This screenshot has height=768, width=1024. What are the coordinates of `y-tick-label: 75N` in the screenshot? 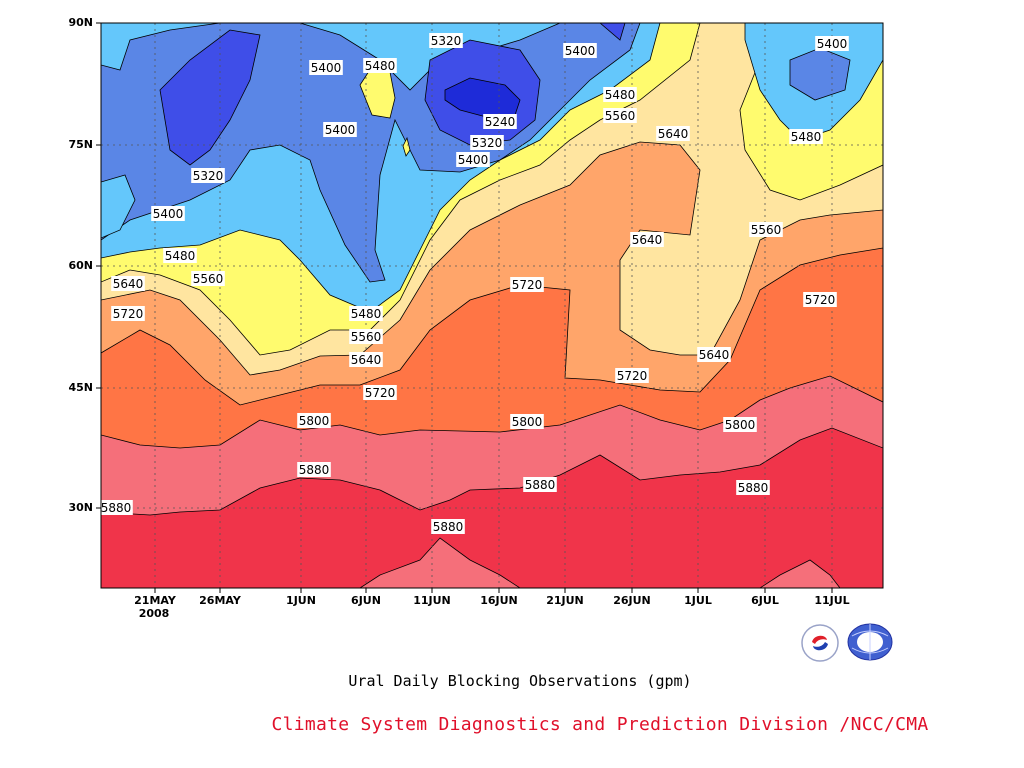 It's located at (80, 144).